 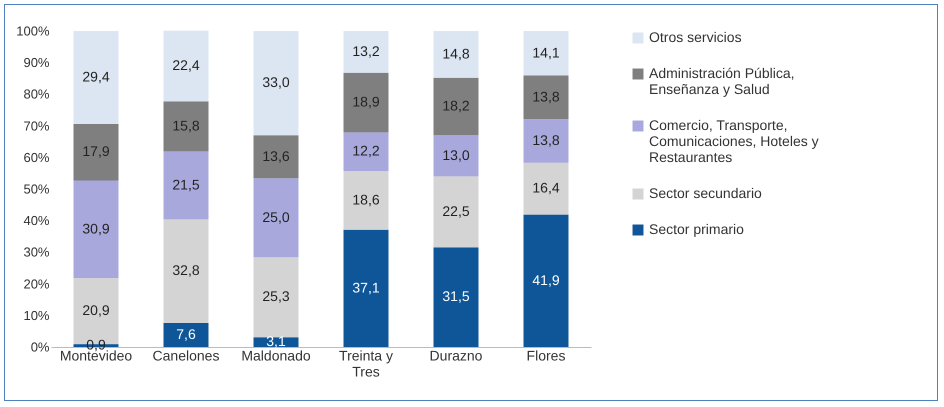 I want to click on y-tick-label: 50%, so click(x=36, y=189).